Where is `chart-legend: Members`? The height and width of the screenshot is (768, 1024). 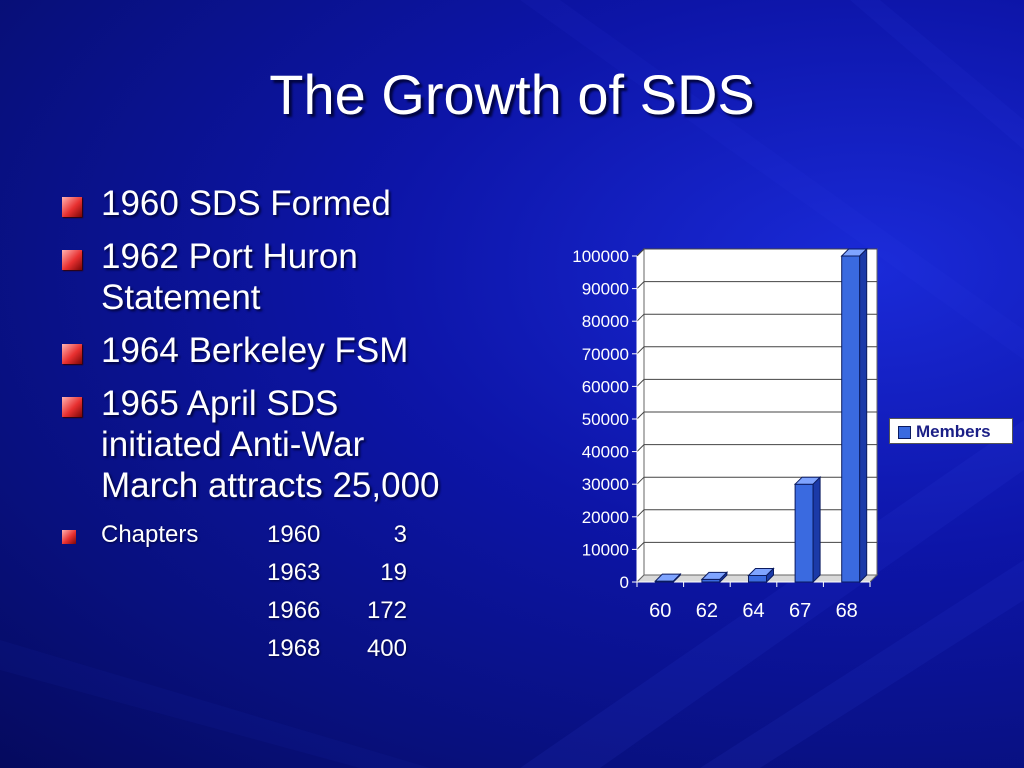
chart-legend: Members is located at coordinates (951, 431).